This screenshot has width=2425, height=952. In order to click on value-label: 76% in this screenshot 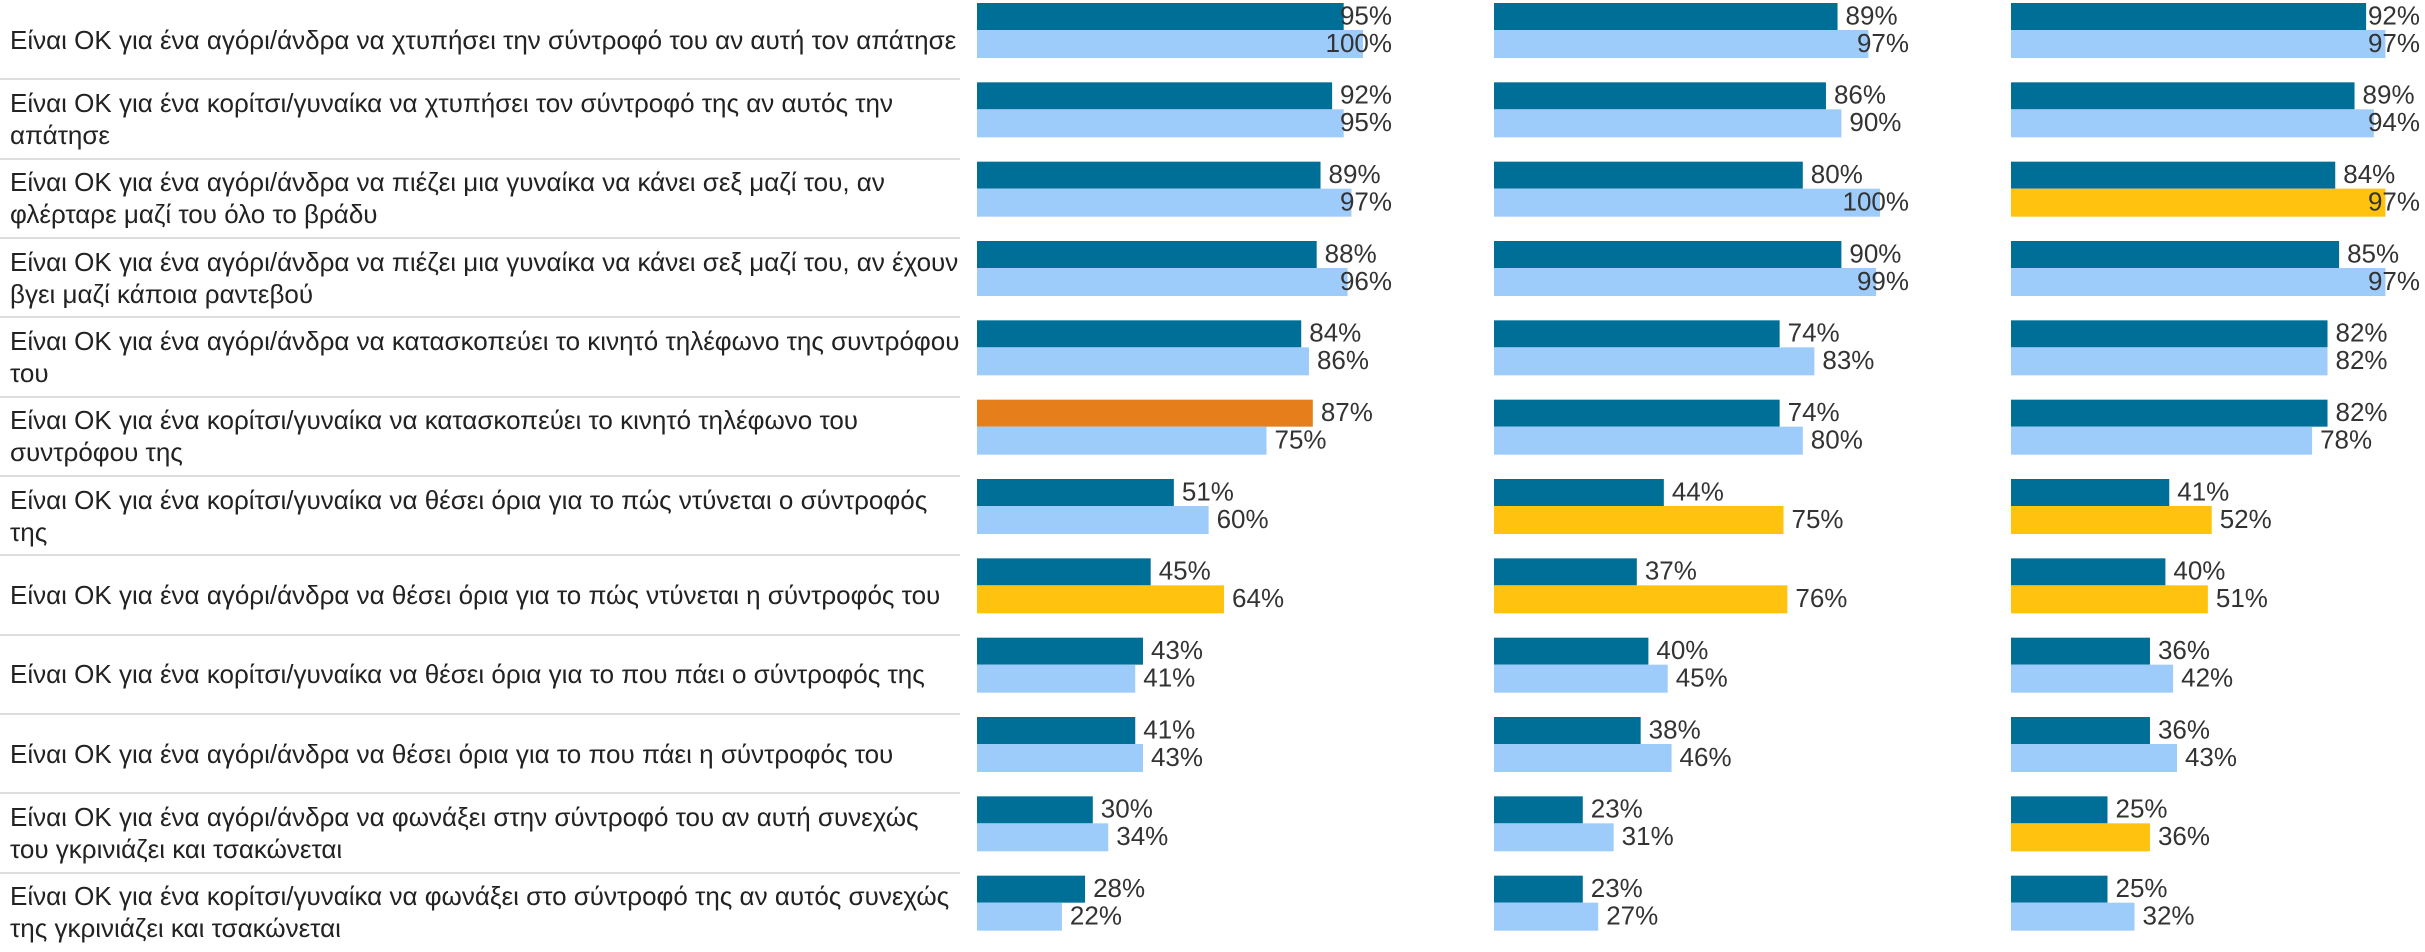, I will do `click(1821, 598)`.